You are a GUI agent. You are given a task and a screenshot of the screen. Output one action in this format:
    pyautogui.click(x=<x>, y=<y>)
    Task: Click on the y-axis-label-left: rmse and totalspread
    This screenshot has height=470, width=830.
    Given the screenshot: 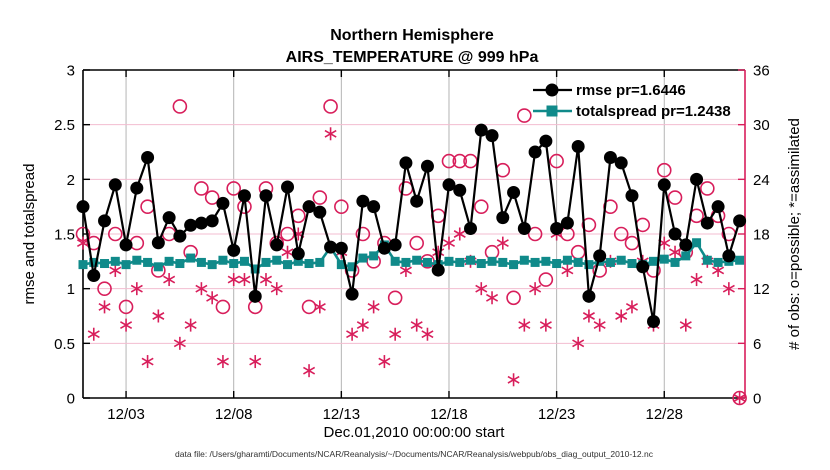 What is the action you would take?
    pyautogui.click(x=29, y=234)
    